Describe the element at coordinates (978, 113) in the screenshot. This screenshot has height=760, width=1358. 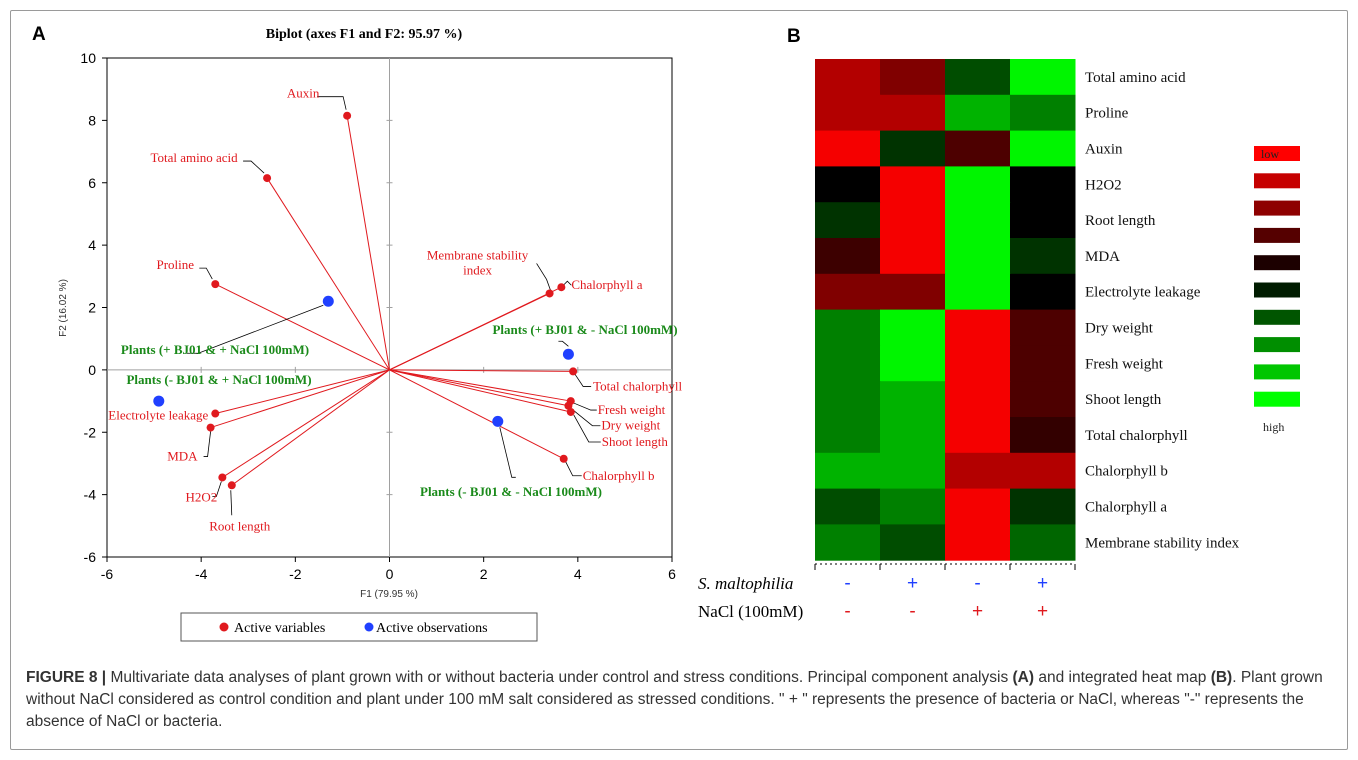
I see `heat-cell-proline-c3` at that location.